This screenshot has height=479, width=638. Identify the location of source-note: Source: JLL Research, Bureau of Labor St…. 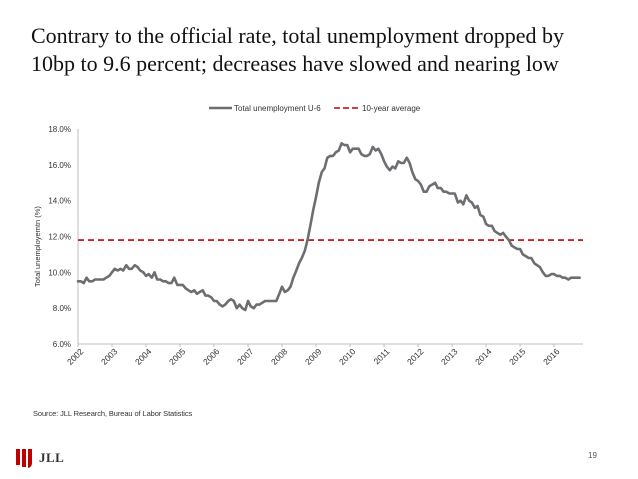
(113, 413).